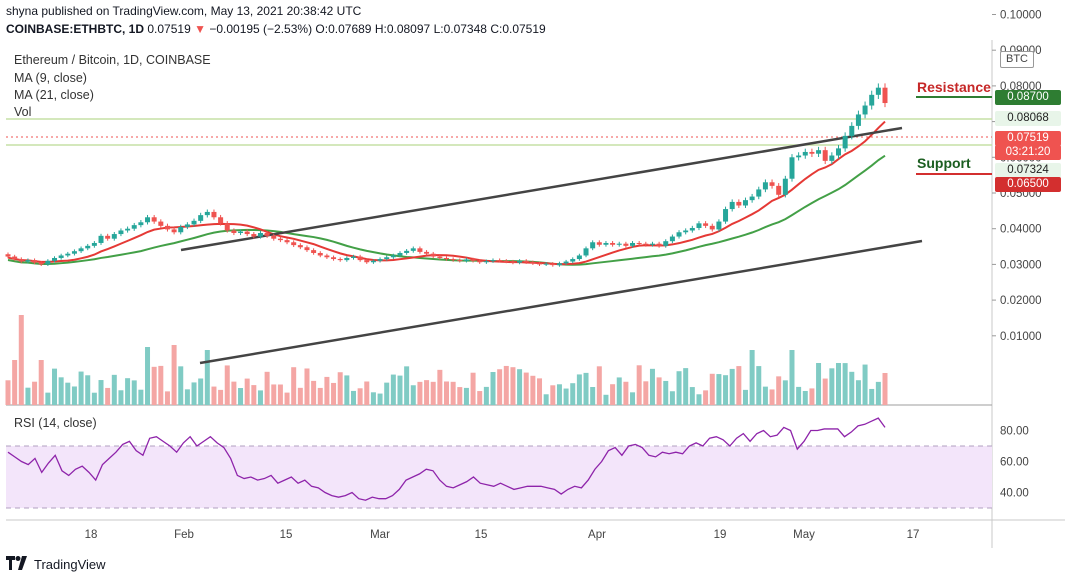 The width and height of the screenshot is (1065, 584). What do you see at coordinates (322, 29) in the screenshot?
I see `open-label: O:` at bounding box center [322, 29].